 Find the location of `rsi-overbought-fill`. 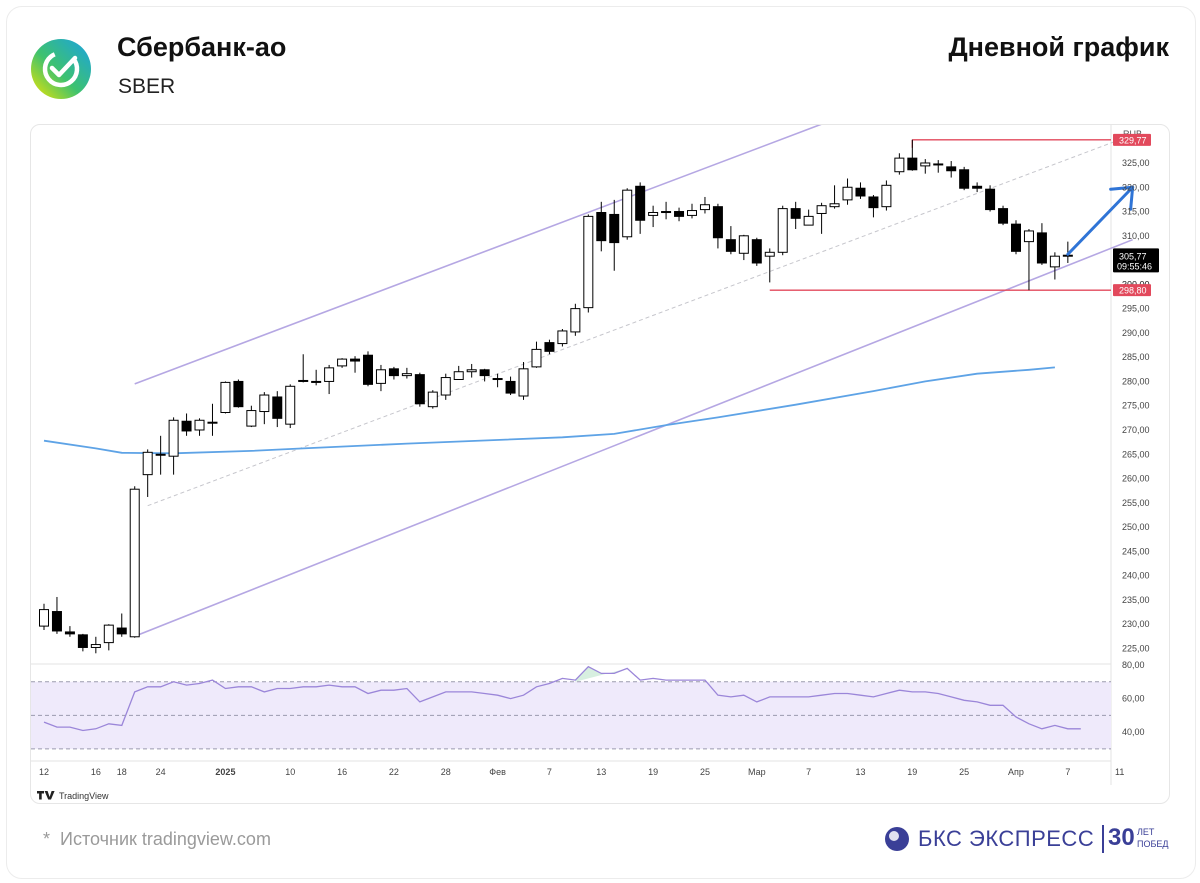

rsi-overbought-fill is located at coordinates (601, 674).